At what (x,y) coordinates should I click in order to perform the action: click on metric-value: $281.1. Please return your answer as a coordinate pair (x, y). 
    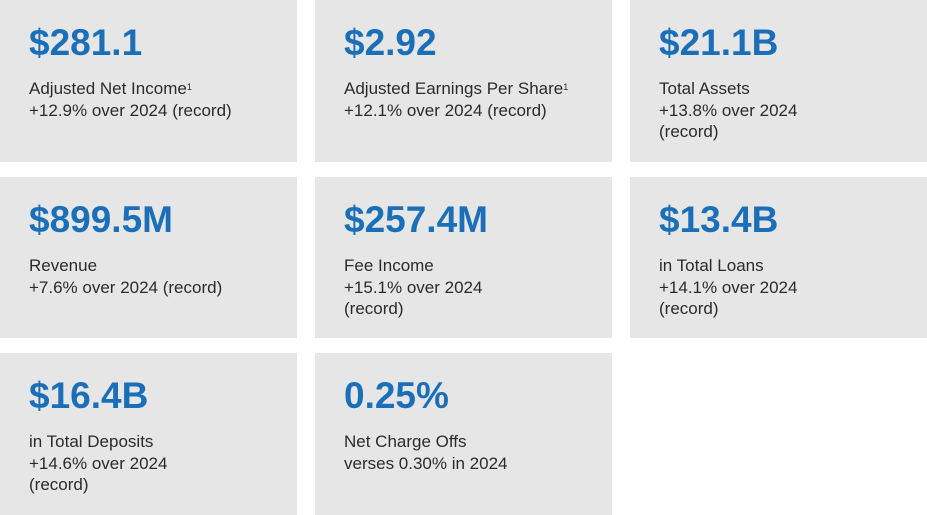
    Looking at the image, I should click on (86, 42).